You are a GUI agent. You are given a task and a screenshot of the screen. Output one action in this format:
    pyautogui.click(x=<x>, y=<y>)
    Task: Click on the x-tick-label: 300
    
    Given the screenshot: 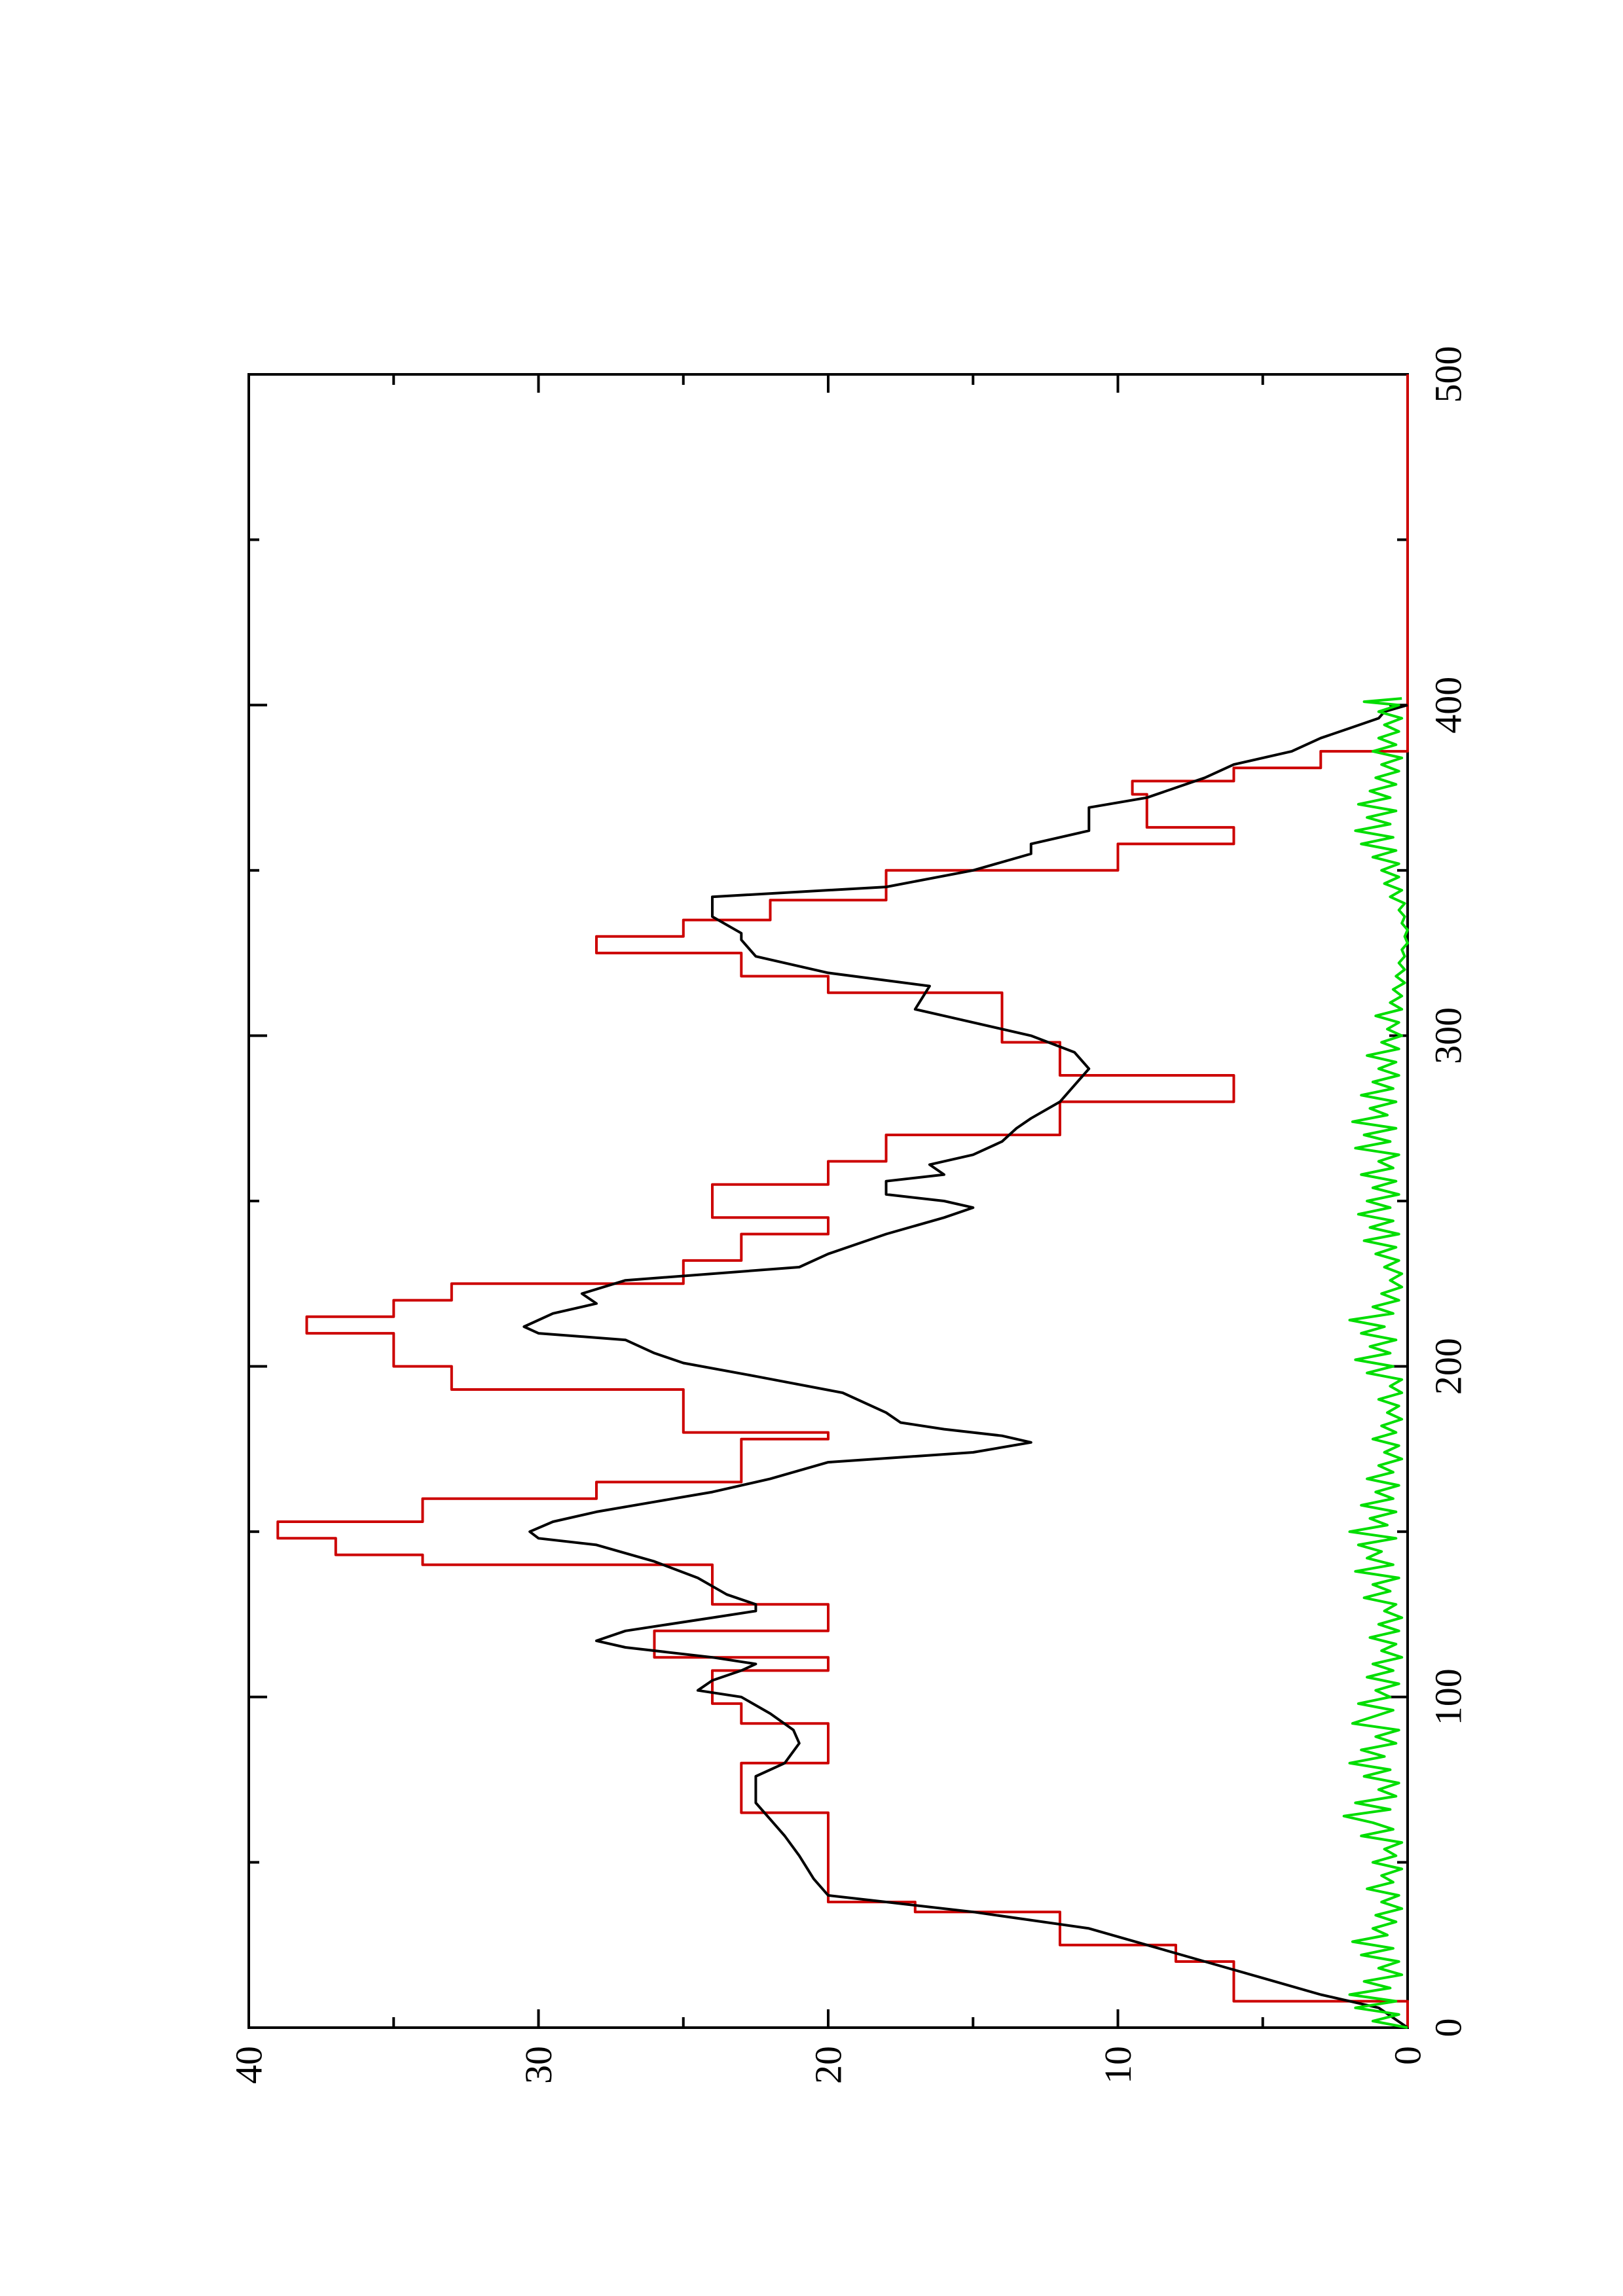 What is the action you would take?
    pyautogui.click(x=1448, y=1035)
    